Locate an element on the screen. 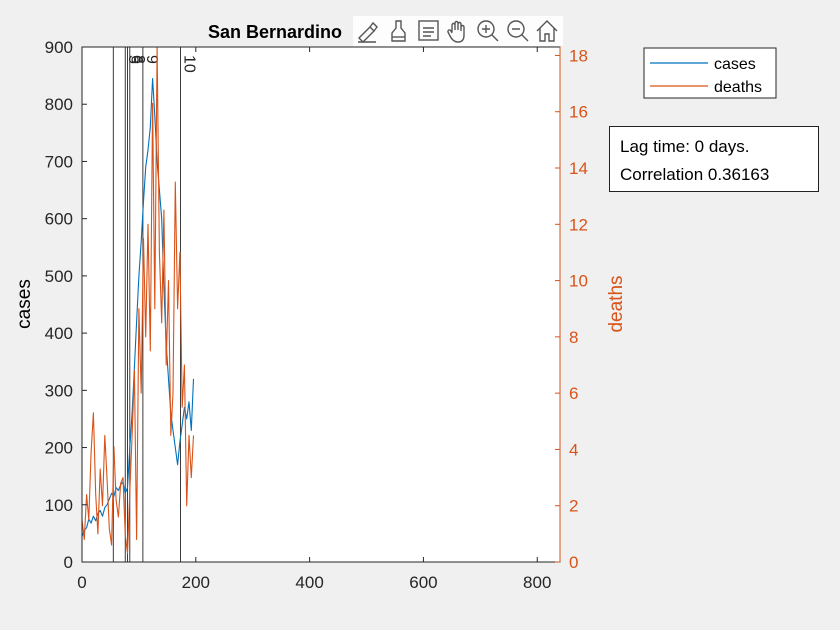 This screenshot has width=840, height=630. y-axis-right-label: deaths is located at coordinates (616, 303).